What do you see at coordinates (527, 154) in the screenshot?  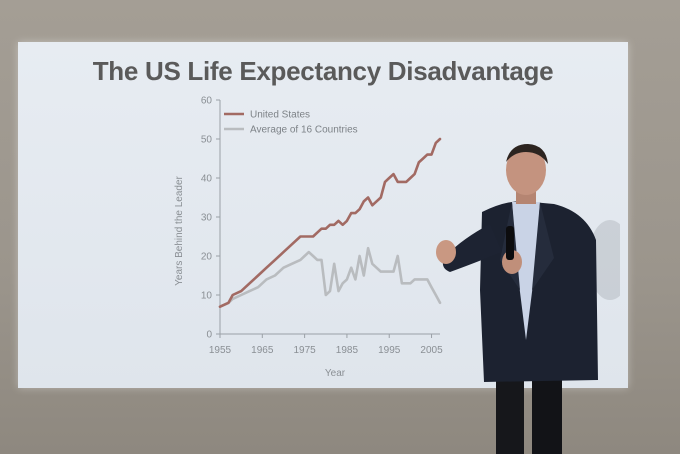 I see `presenter-hair` at bounding box center [527, 154].